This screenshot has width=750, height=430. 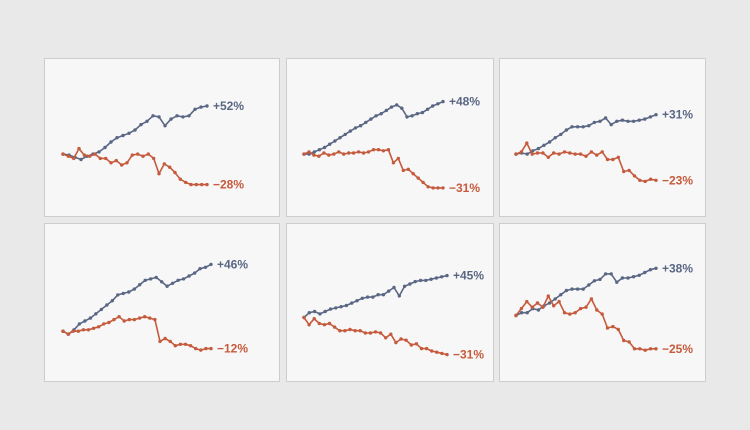 I want to click on chart-panel-4: +46% −12%, so click(x=162, y=302).